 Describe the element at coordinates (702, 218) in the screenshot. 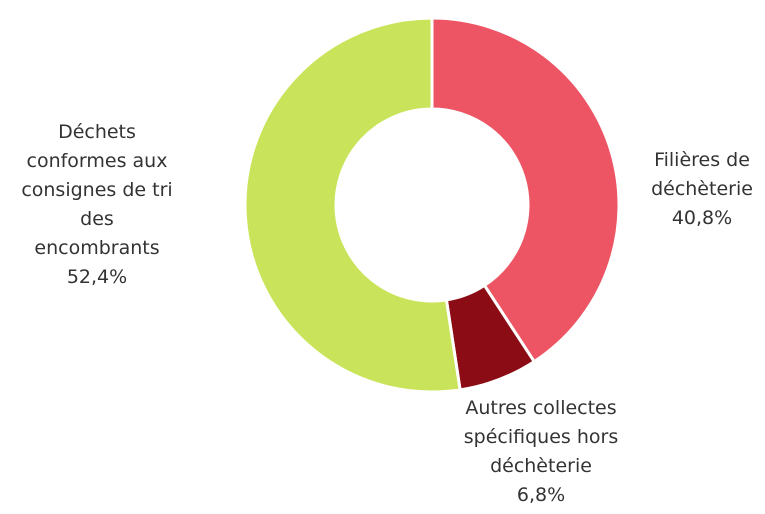

I see `slice-value: 40,8%` at that location.